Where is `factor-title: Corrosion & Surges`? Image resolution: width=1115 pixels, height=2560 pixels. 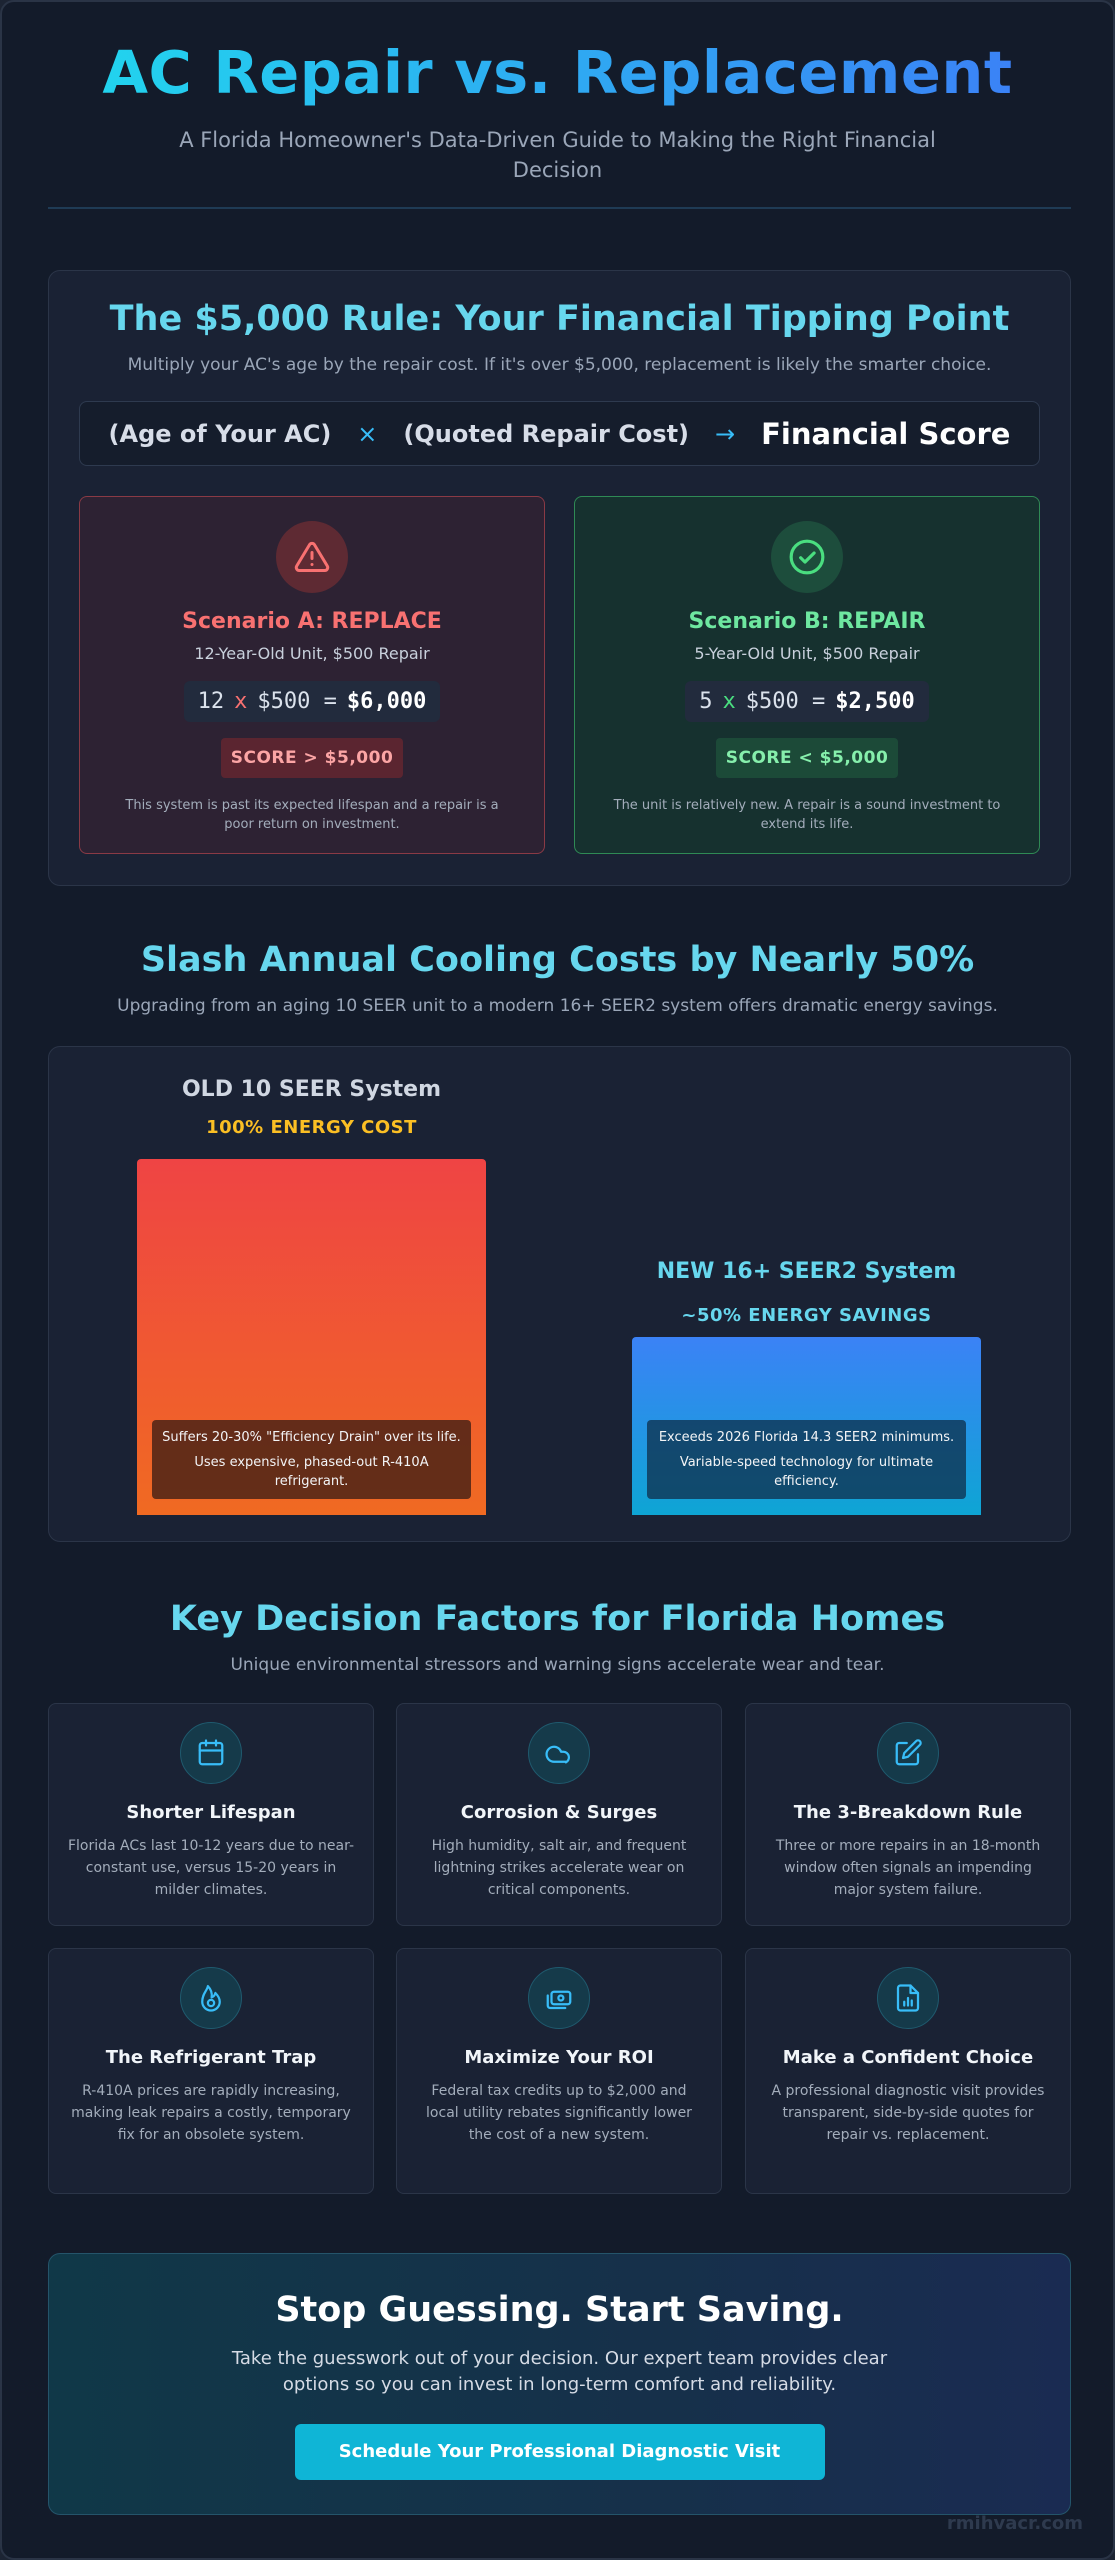
factor-title: Corrosion & Surges is located at coordinates (559, 1812).